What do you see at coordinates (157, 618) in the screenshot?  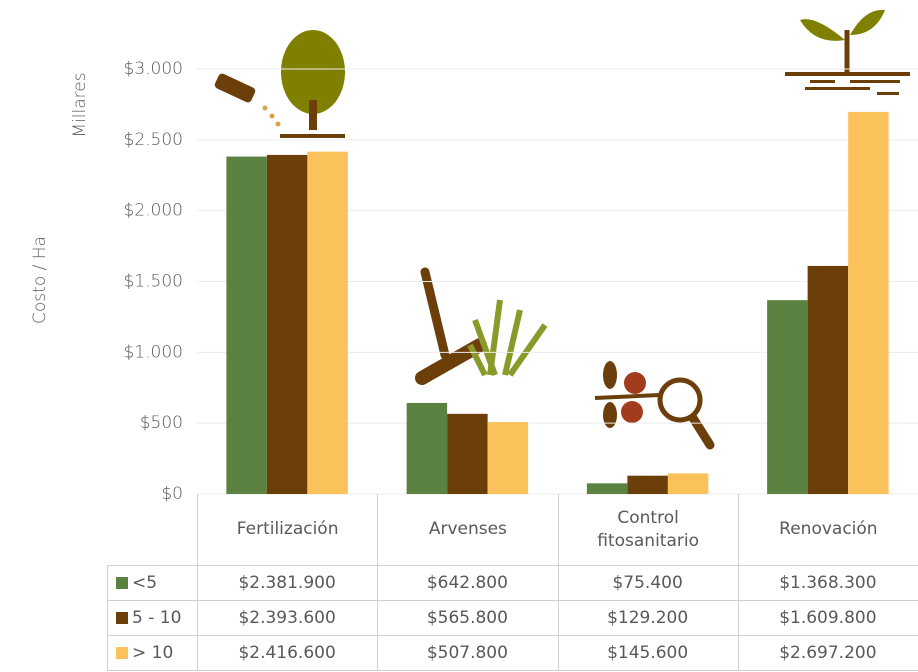 I see `legend-label: 5 - 10` at bounding box center [157, 618].